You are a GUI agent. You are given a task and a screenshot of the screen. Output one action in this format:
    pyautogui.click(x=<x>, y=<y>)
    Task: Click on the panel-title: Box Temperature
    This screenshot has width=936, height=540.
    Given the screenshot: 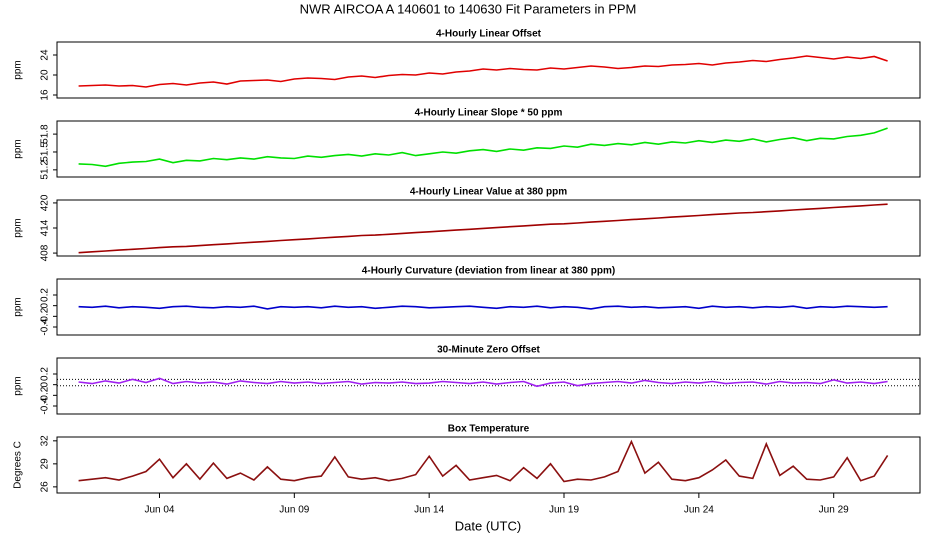 What is the action you would take?
    pyautogui.click(x=489, y=429)
    